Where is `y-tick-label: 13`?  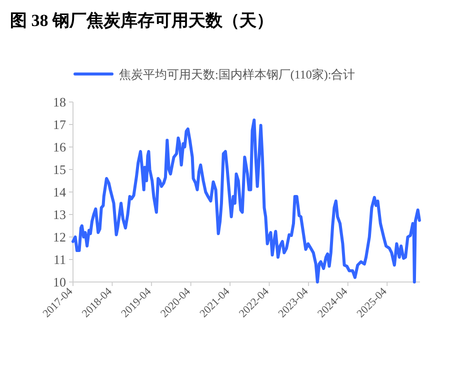 y-tick-label: 13 is located at coordinates (59, 214).